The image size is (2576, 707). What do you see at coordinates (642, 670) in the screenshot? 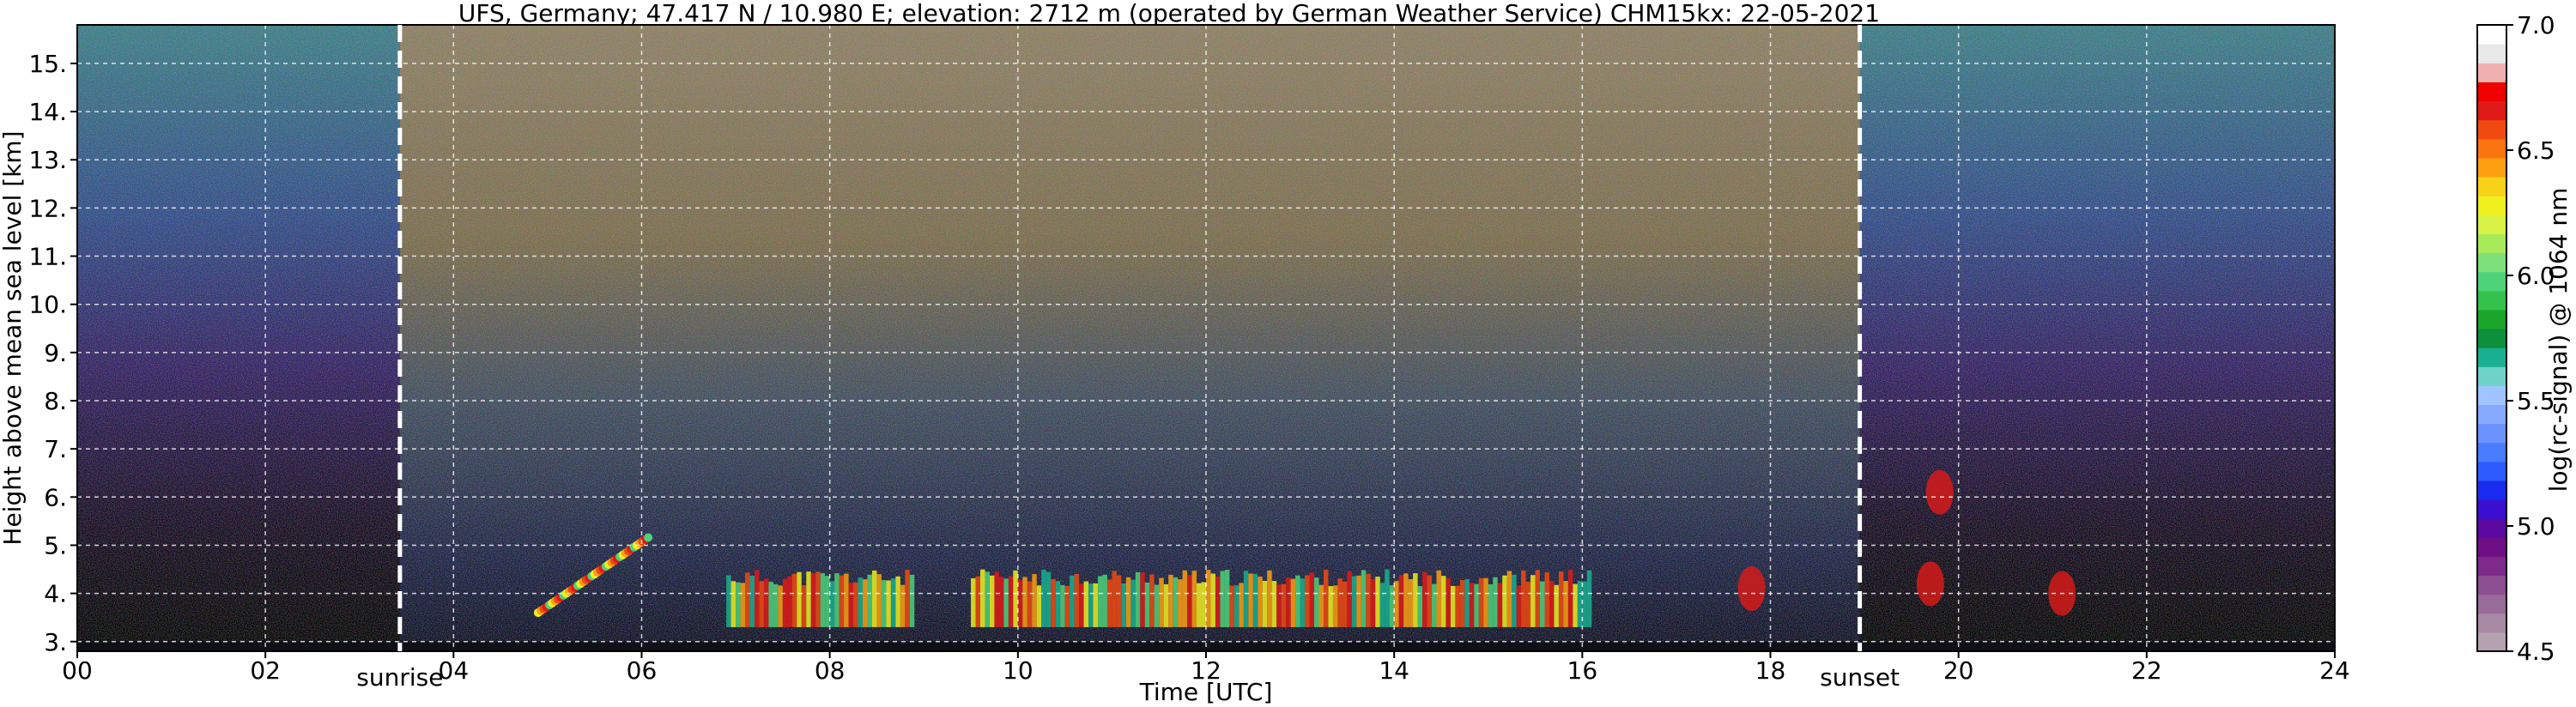
I see `x-tick-label: 06` at bounding box center [642, 670].